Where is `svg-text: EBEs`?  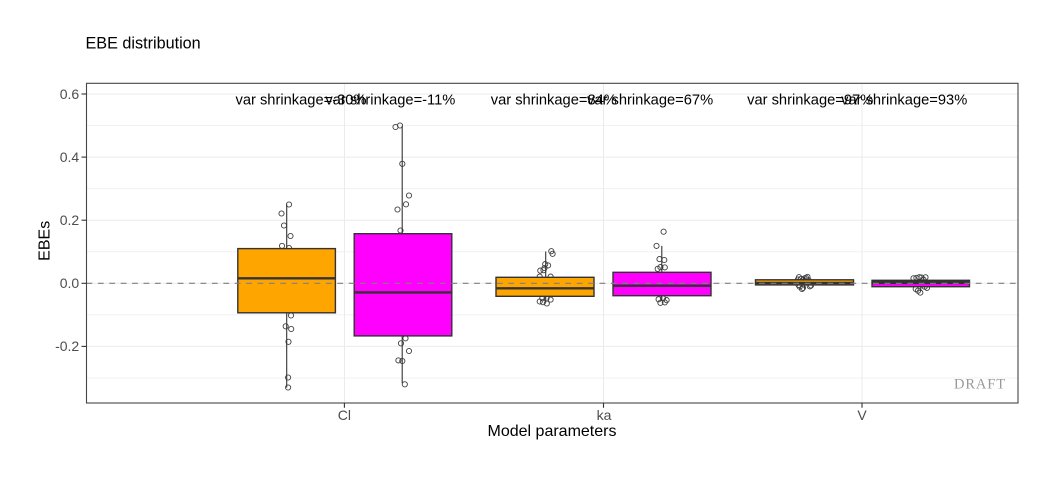
svg-text: EBEs is located at coordinates (45, 241).